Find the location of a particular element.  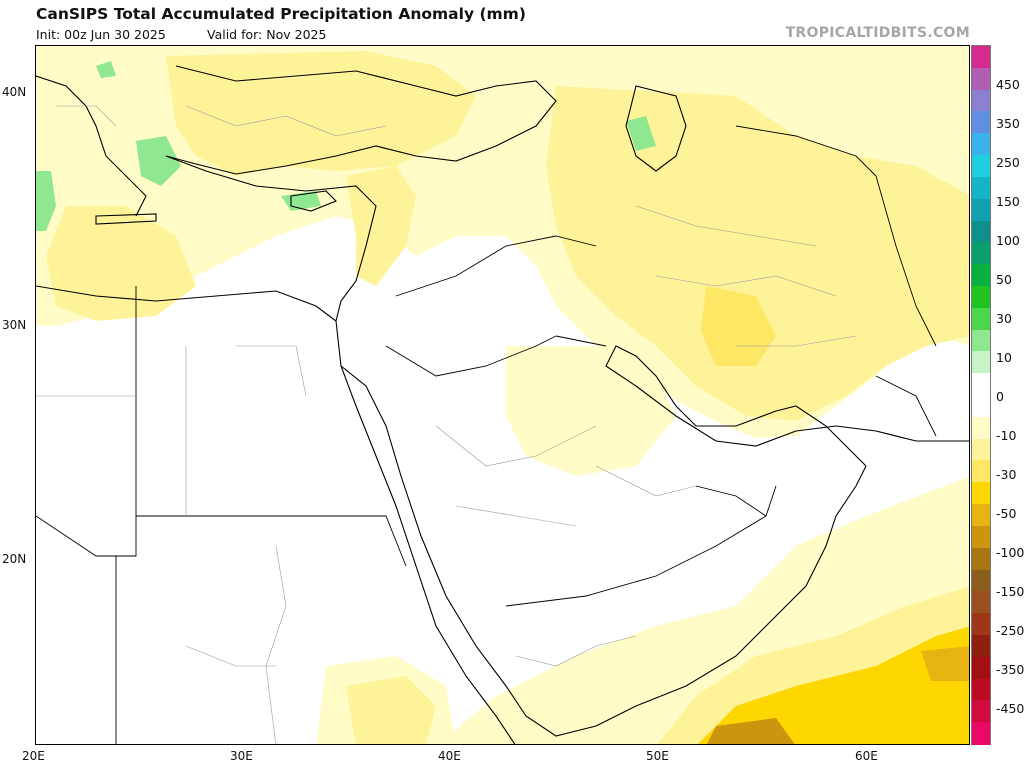

colorbar-label: -450 is located at coordinates (1010, 708).